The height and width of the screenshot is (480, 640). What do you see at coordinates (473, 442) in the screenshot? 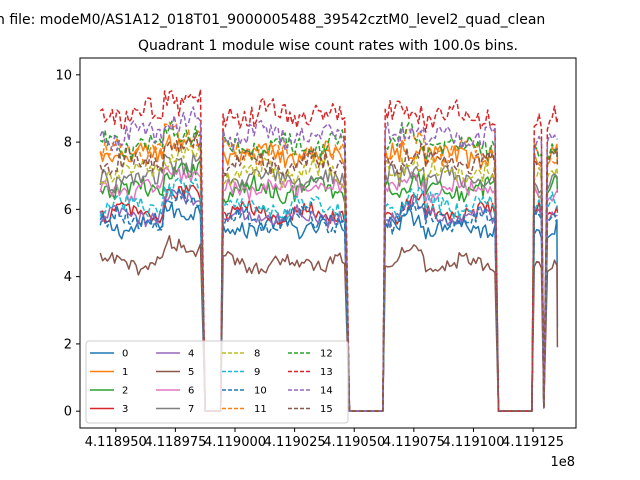
I see `x-tick-label: 4.119100` at bounding box center [473, 442].